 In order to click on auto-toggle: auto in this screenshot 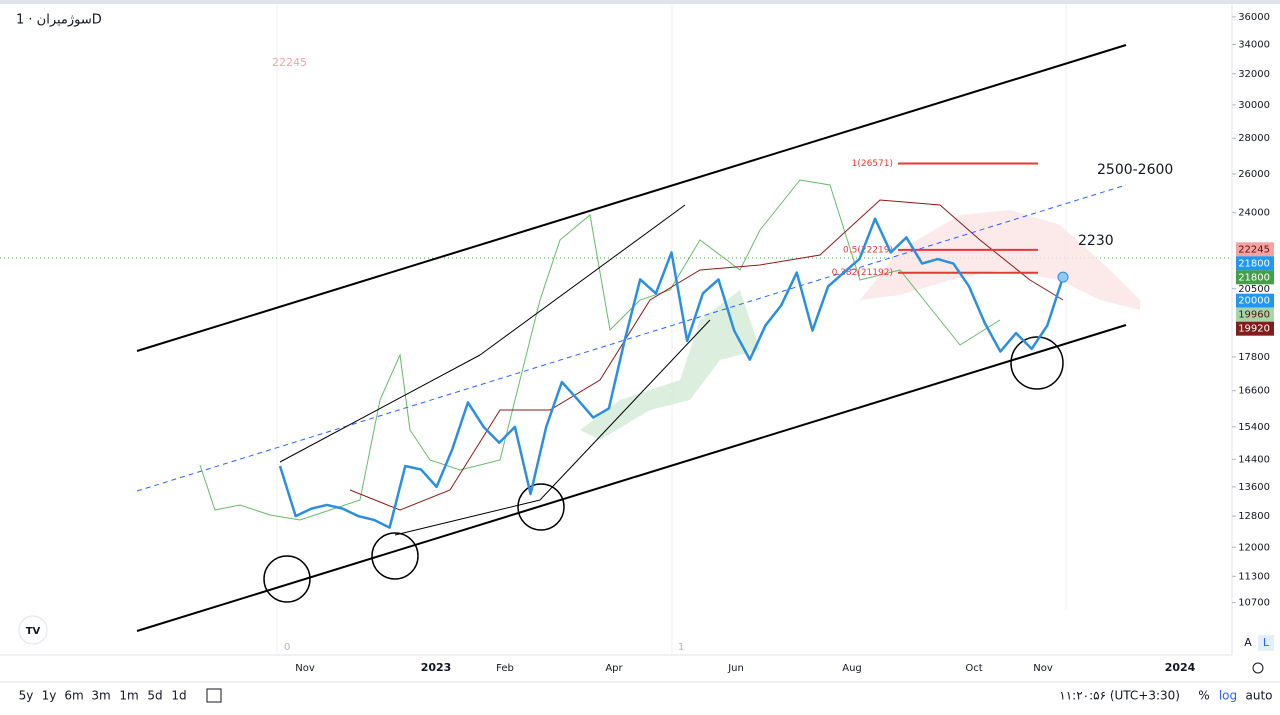, I will do `click(1258, 696)`.